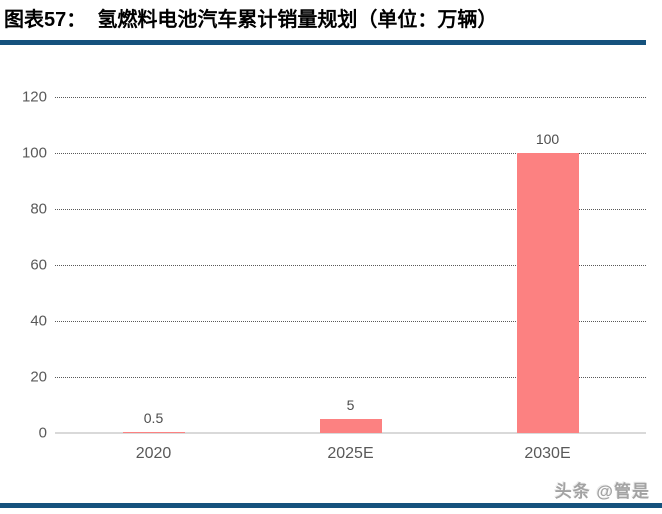 The height and width of the screenshot is (514, 662). I want to click on y-axis-tick-label: 100, so click(34, 153).